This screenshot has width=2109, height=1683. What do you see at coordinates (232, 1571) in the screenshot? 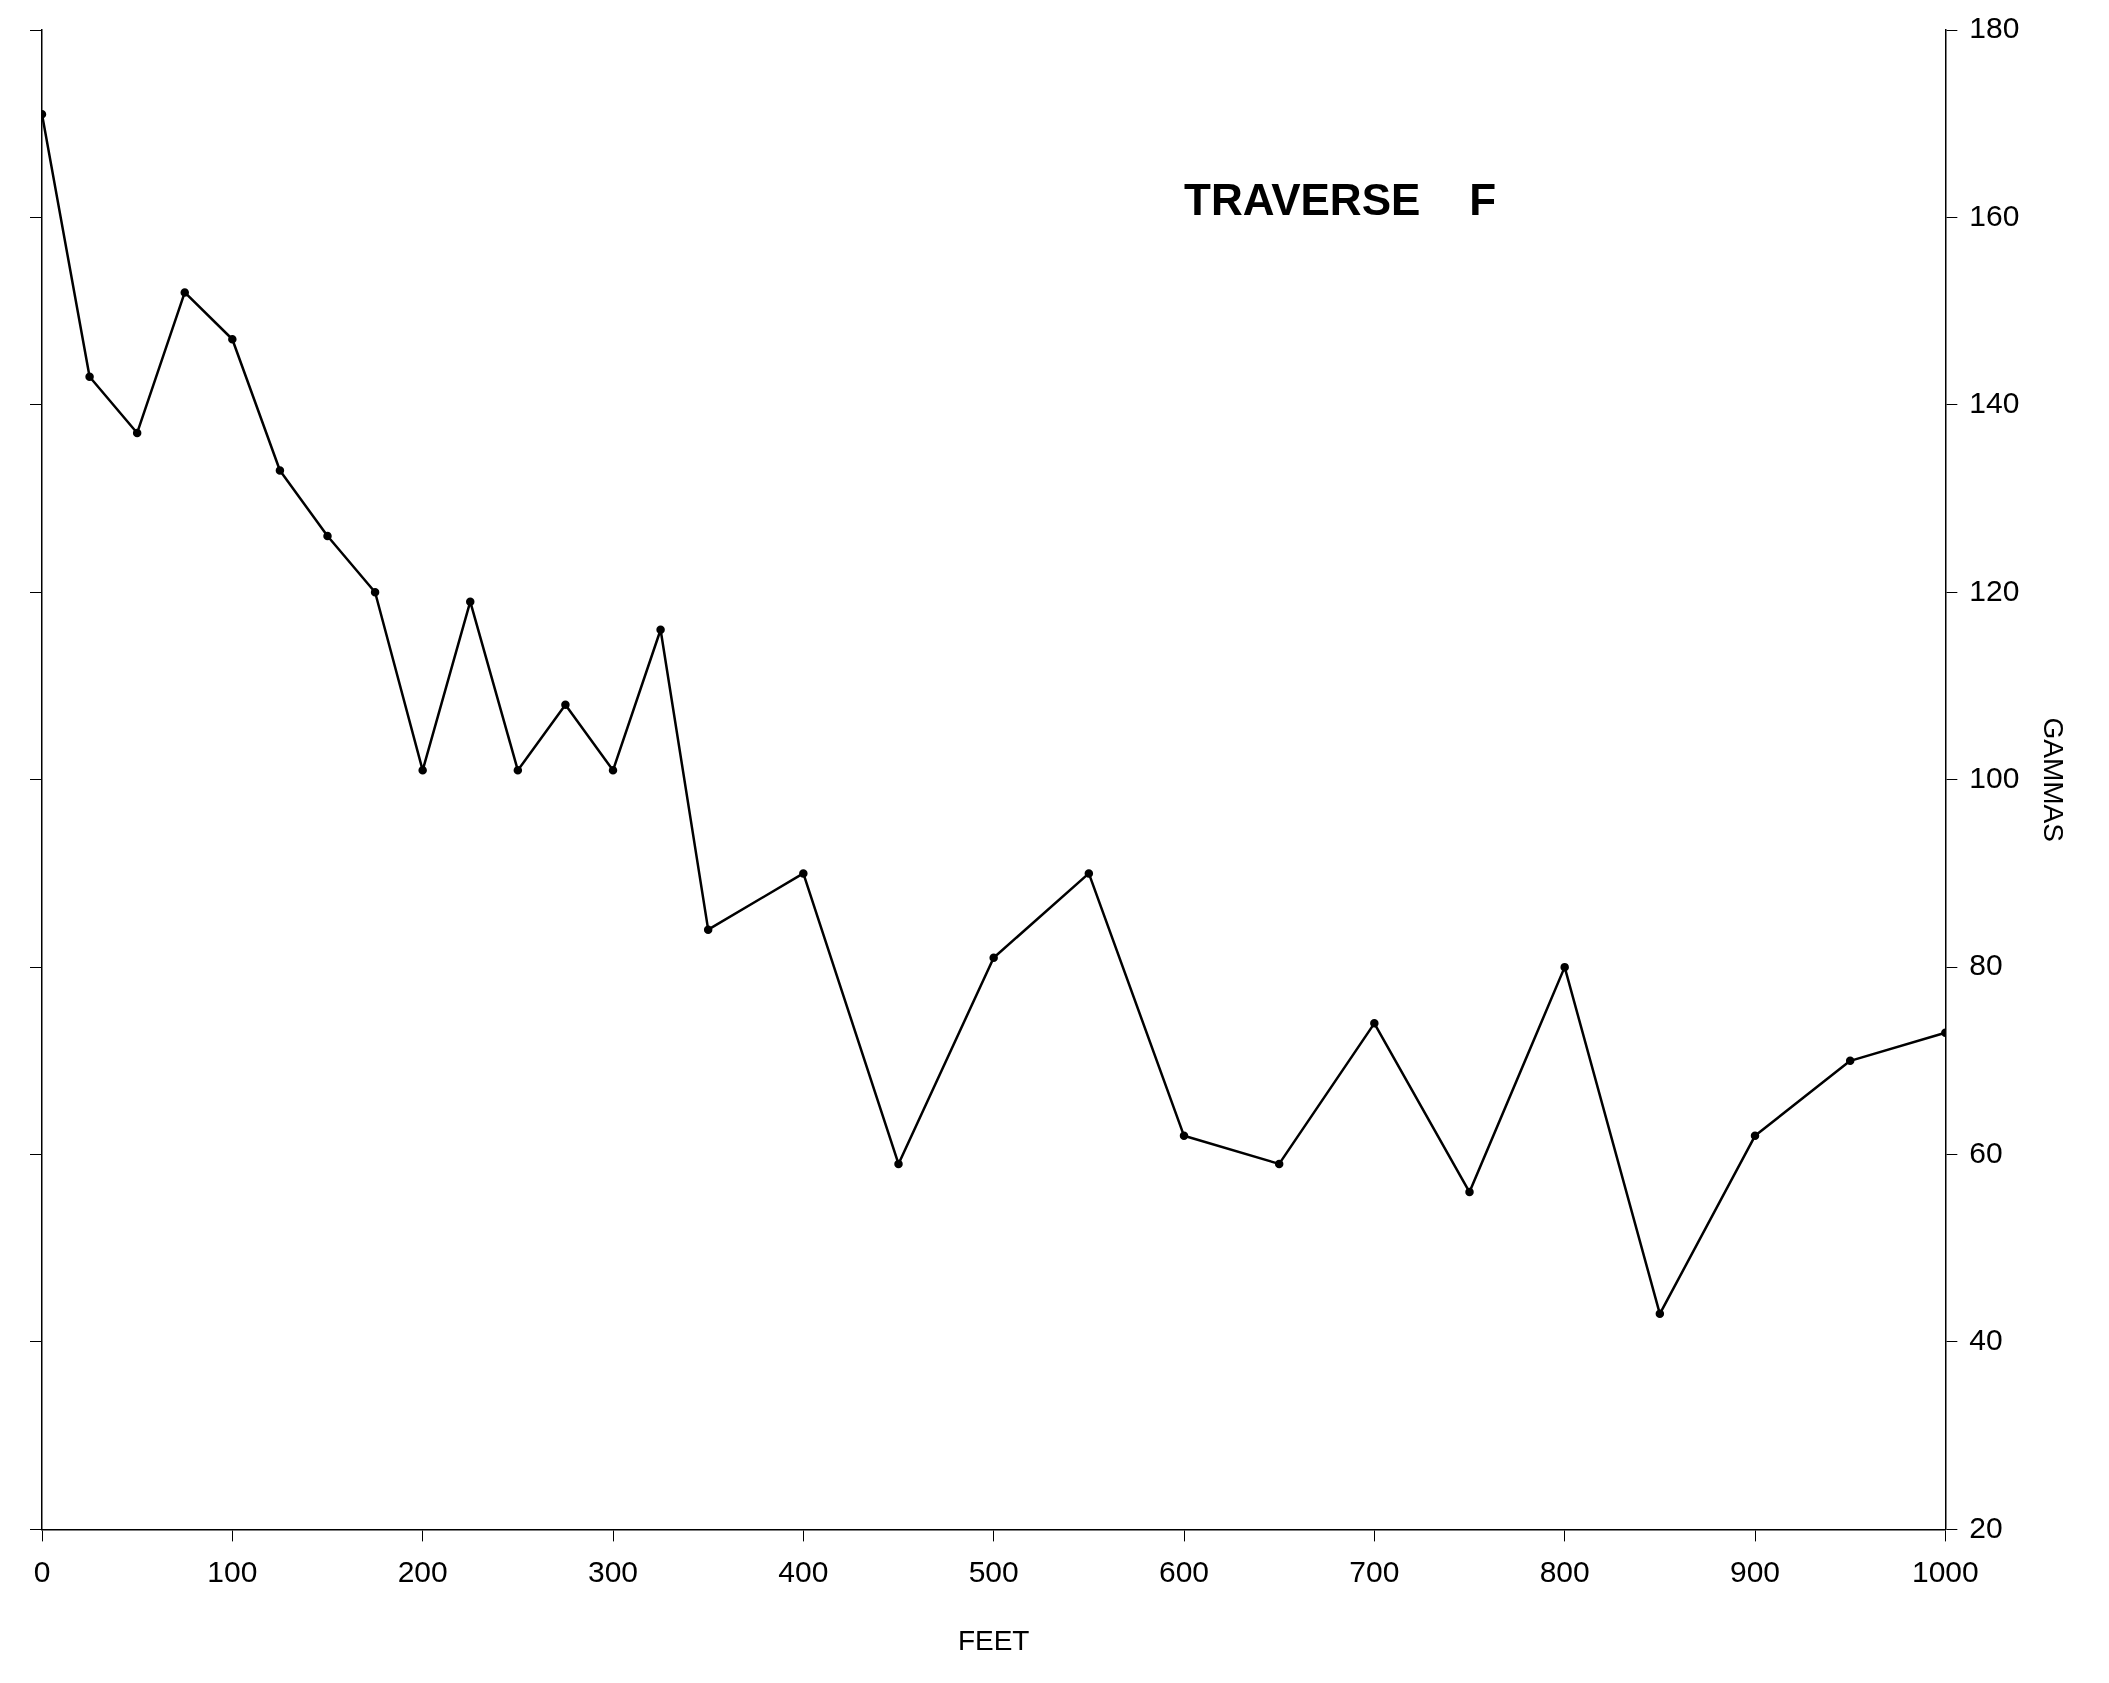
I see `x-tick-label: 100` at bounding box center [232, 1571].